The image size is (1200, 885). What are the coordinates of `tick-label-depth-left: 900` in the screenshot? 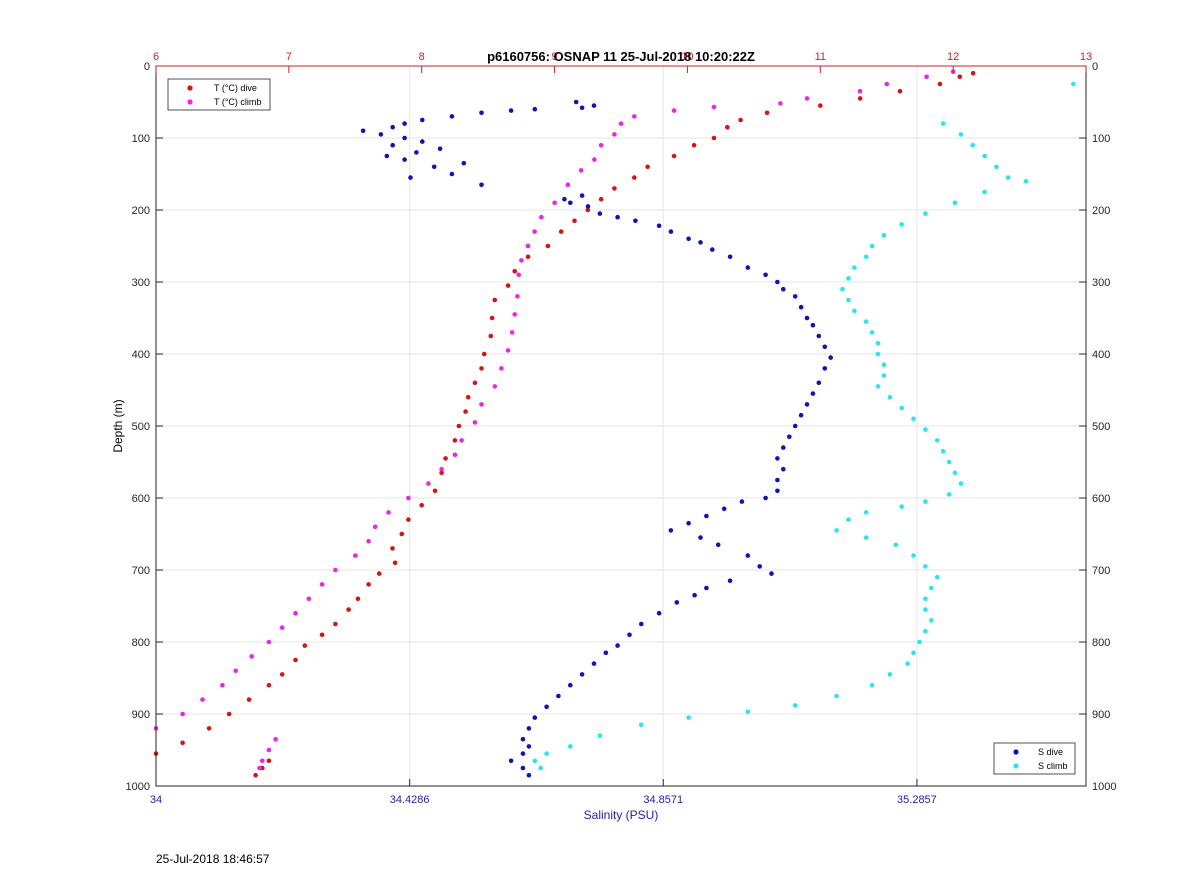 It's located at (141, 715).